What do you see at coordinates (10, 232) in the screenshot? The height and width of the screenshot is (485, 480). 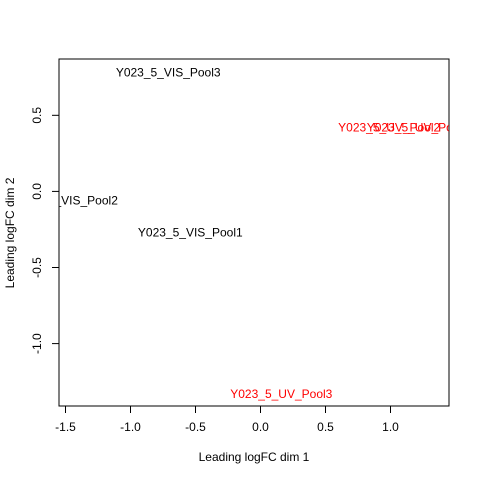 I see `y-axis-label: Leading logFC dim 2` at bounding box center [10, 232].